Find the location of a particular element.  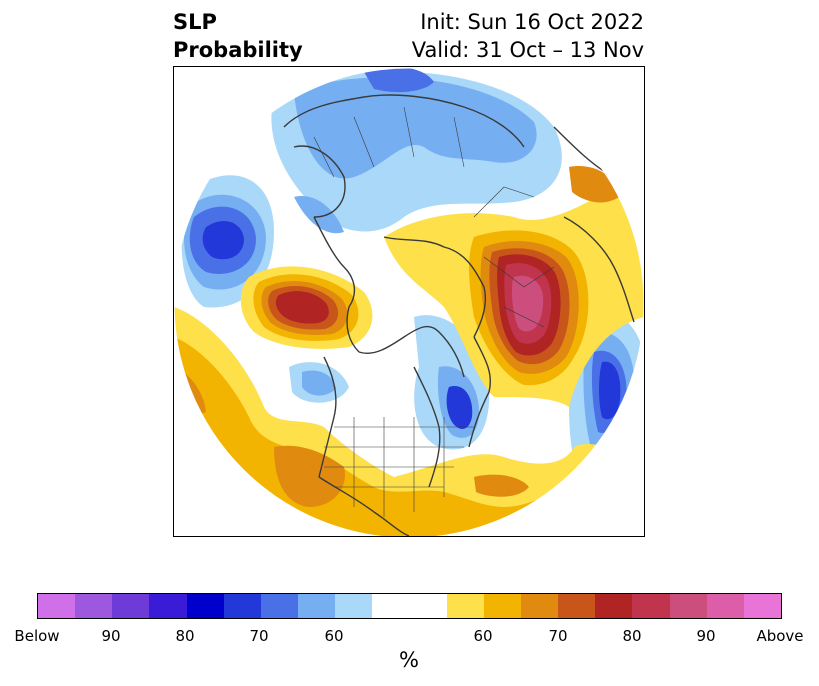

gulf-high-red is located at coordinates (302, 307).